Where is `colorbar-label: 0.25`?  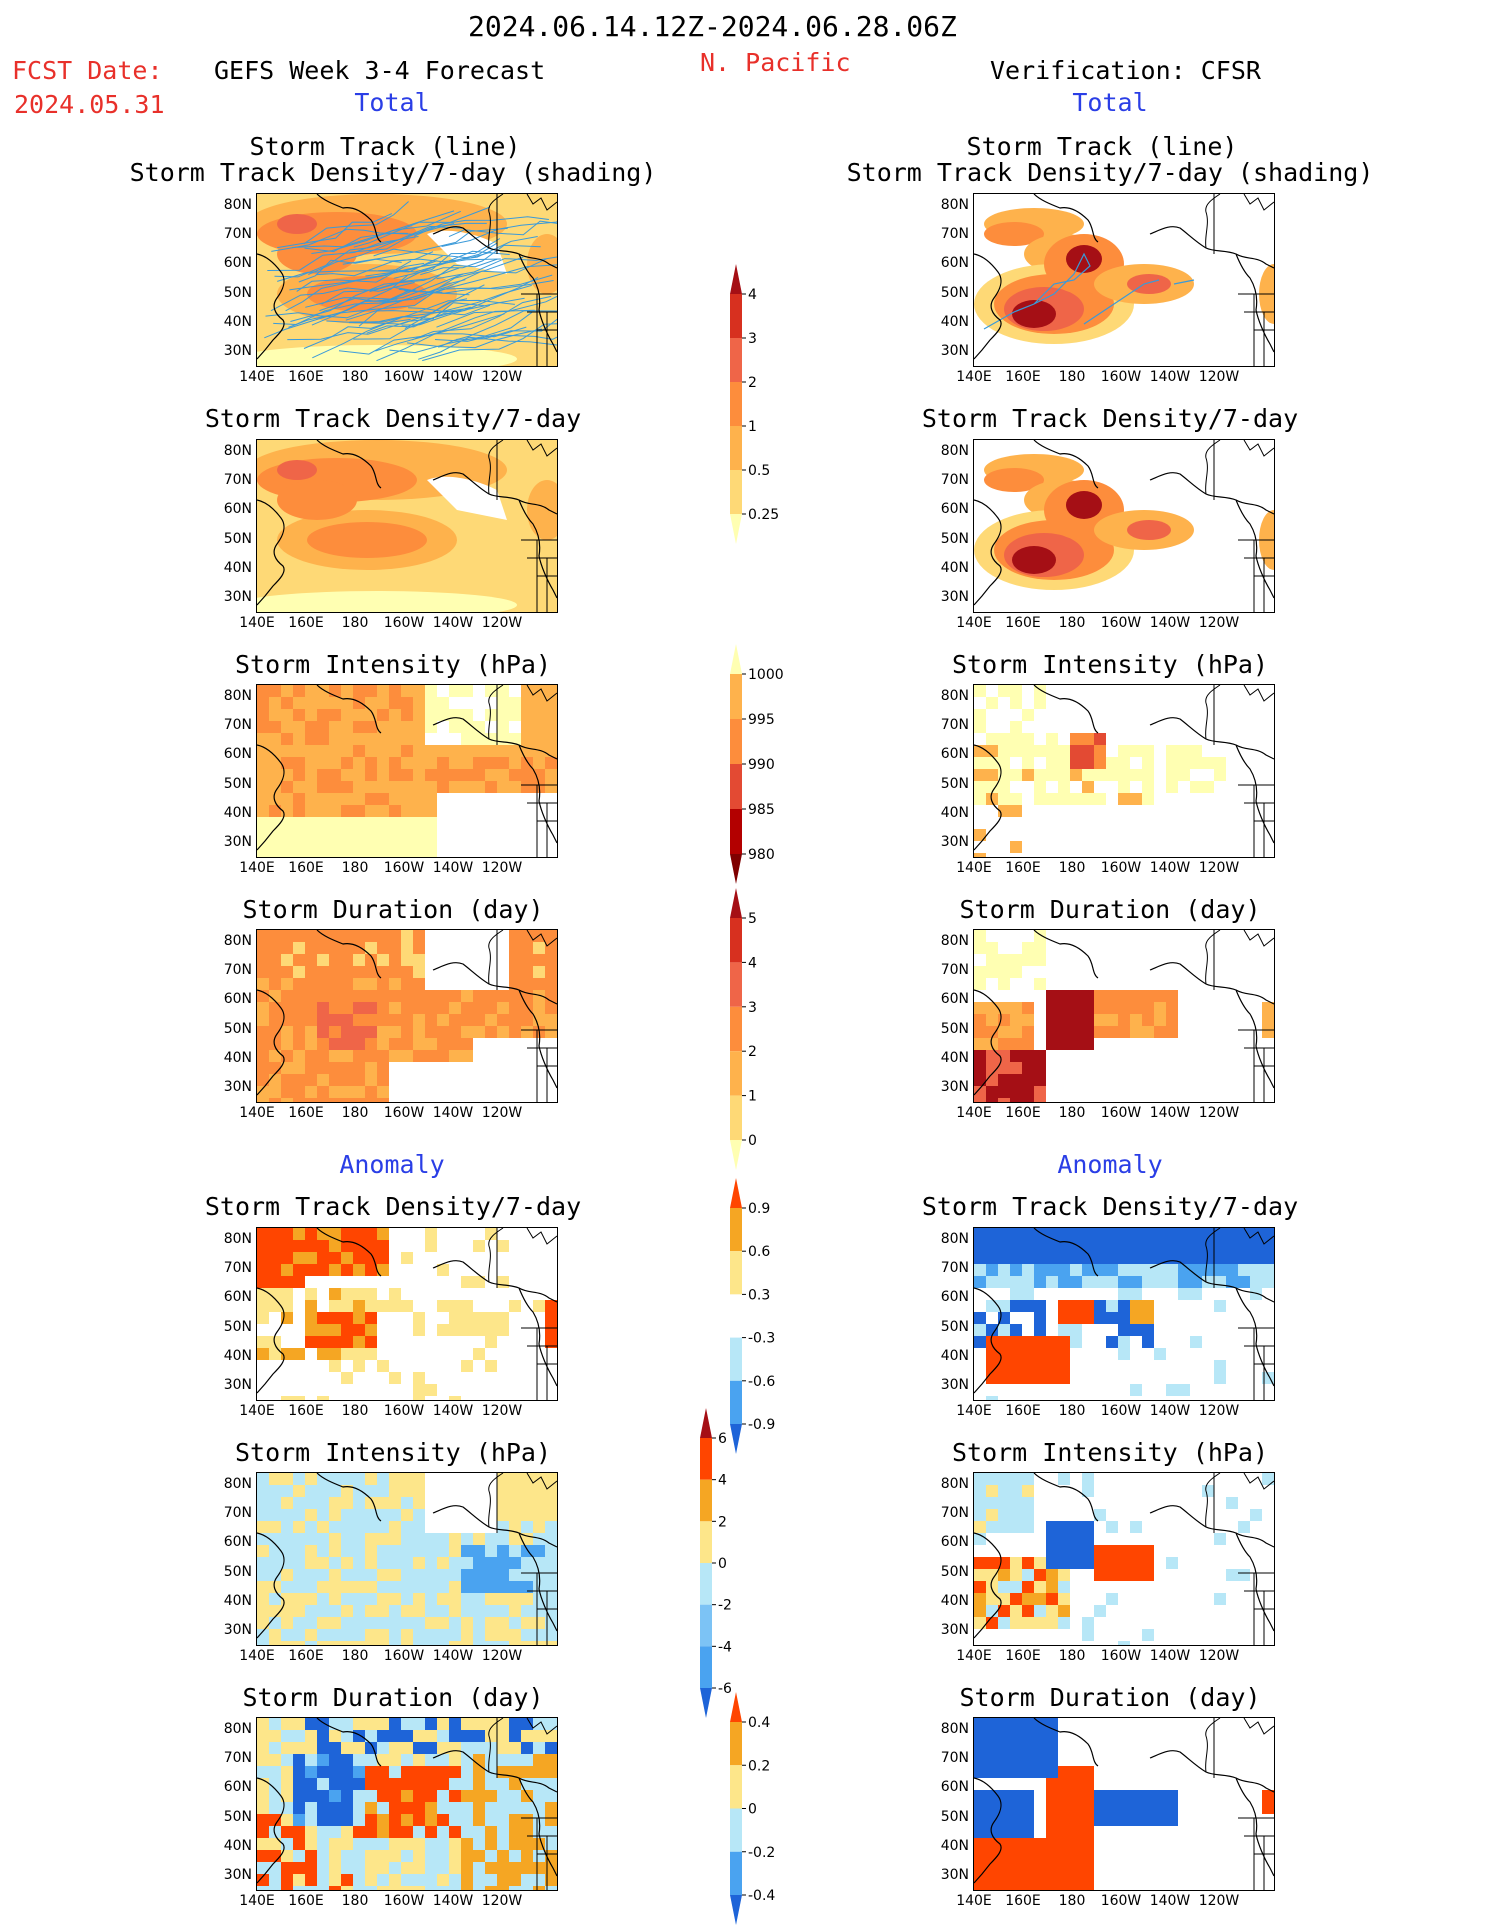 colorbar-label: 0.25 is located at coordinates (763, 515).